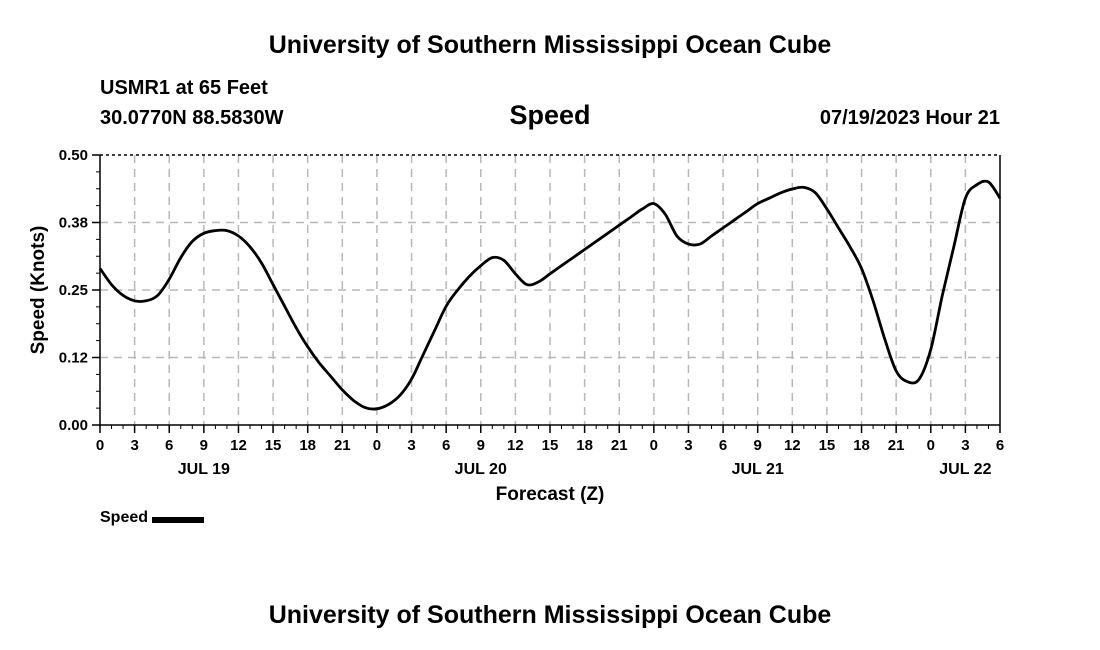 Image resolution: width=1100 pixels, height=650 pixels. Describe the element at coordinates (204, 469) in the screenshot. I see `x-day-label: JUL 19` at that location.